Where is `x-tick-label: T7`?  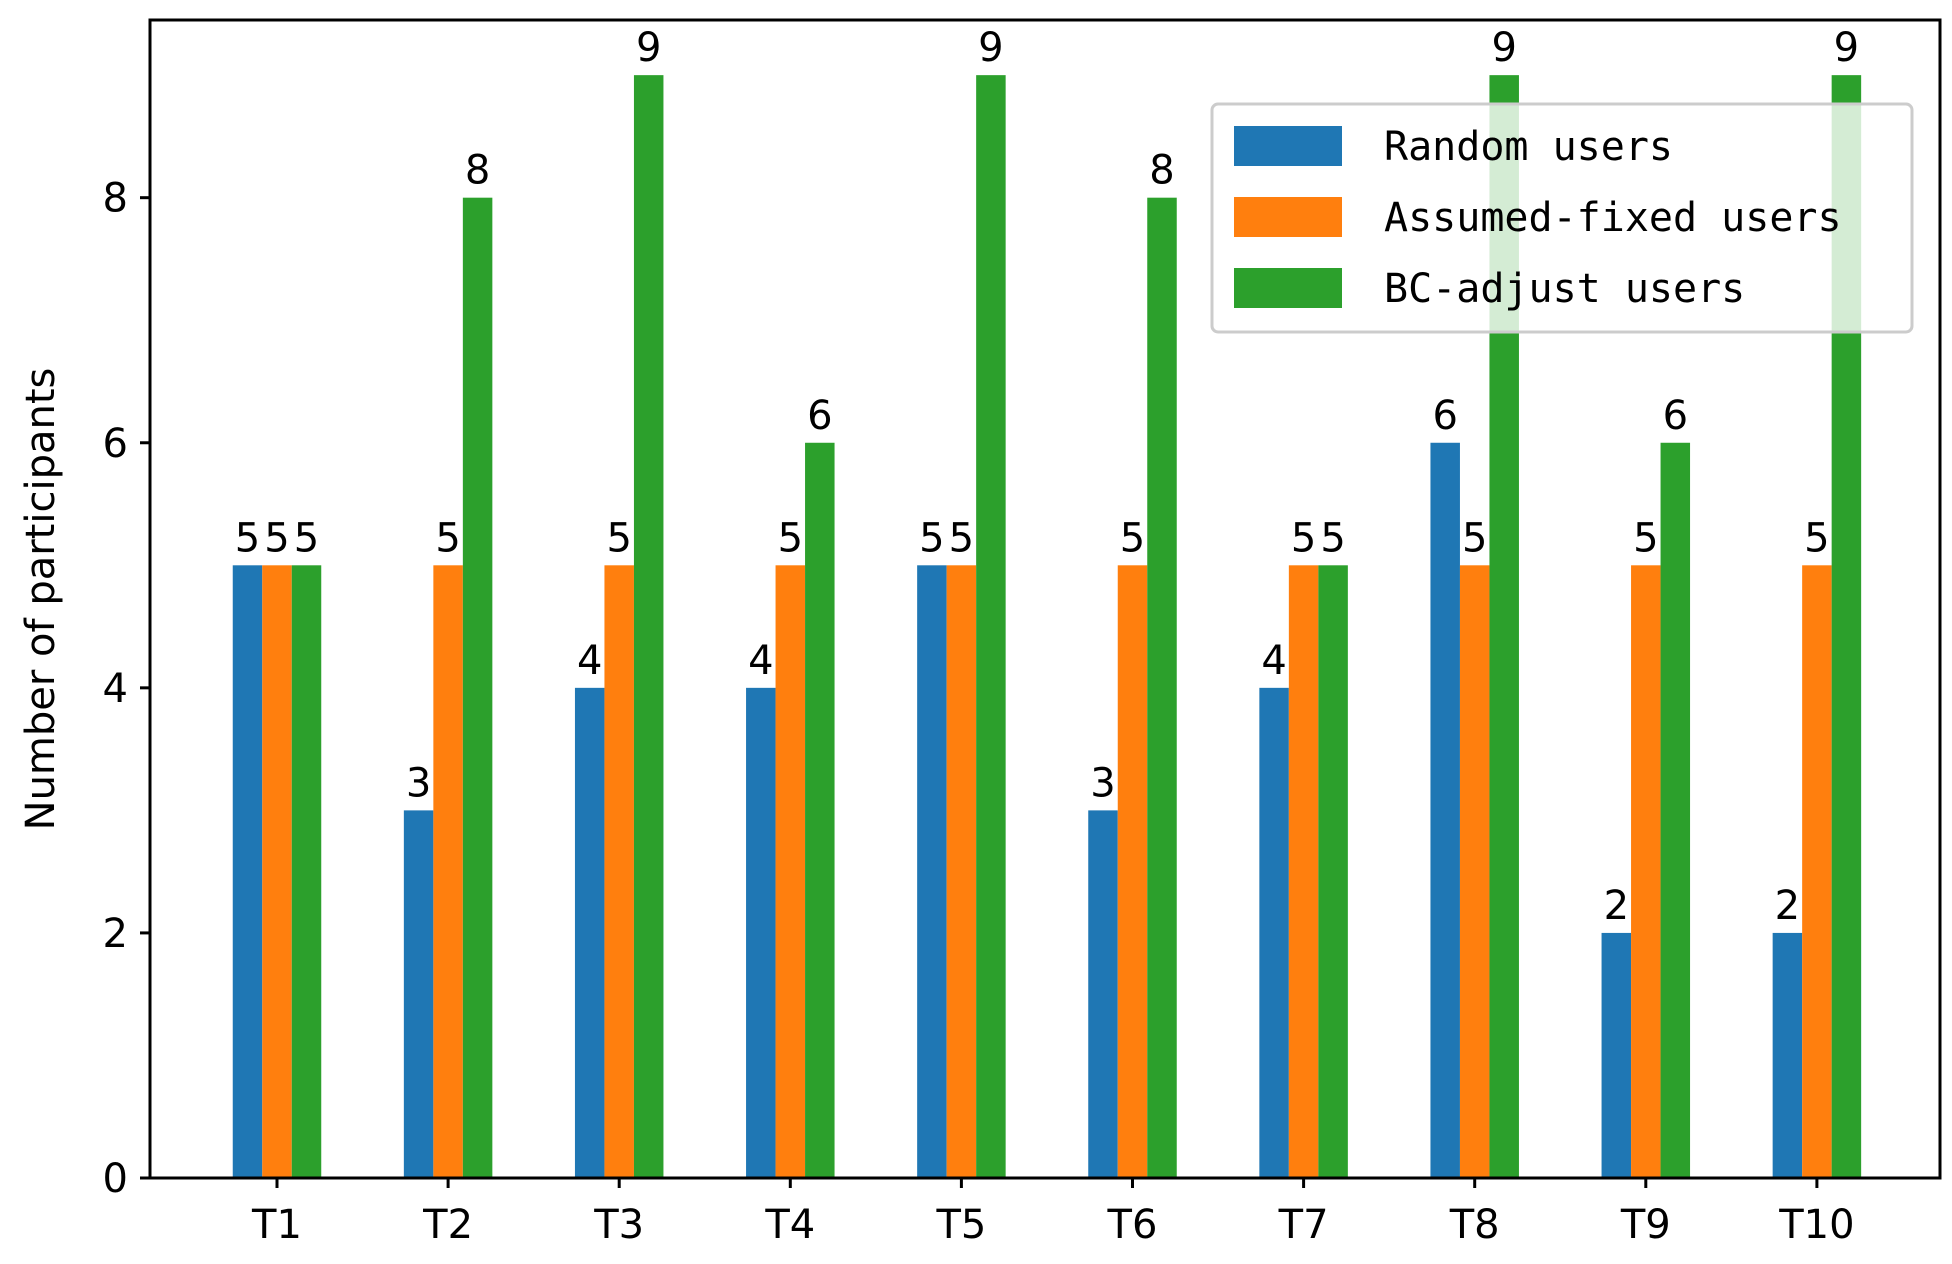 x-tick-label: T7 is located at coordinates (1303, 1225).